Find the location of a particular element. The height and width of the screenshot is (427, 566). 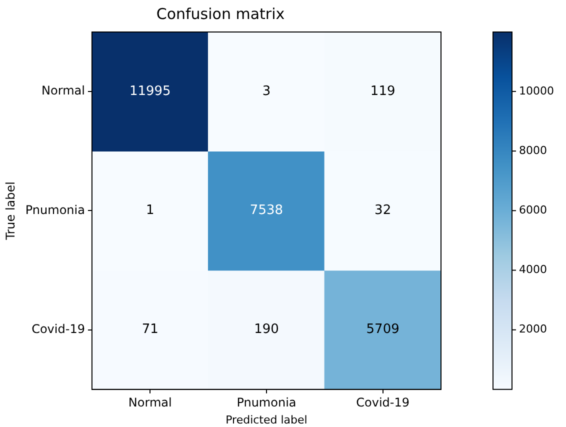

y-tick-label: Normal is located at coordinates (63, 91).